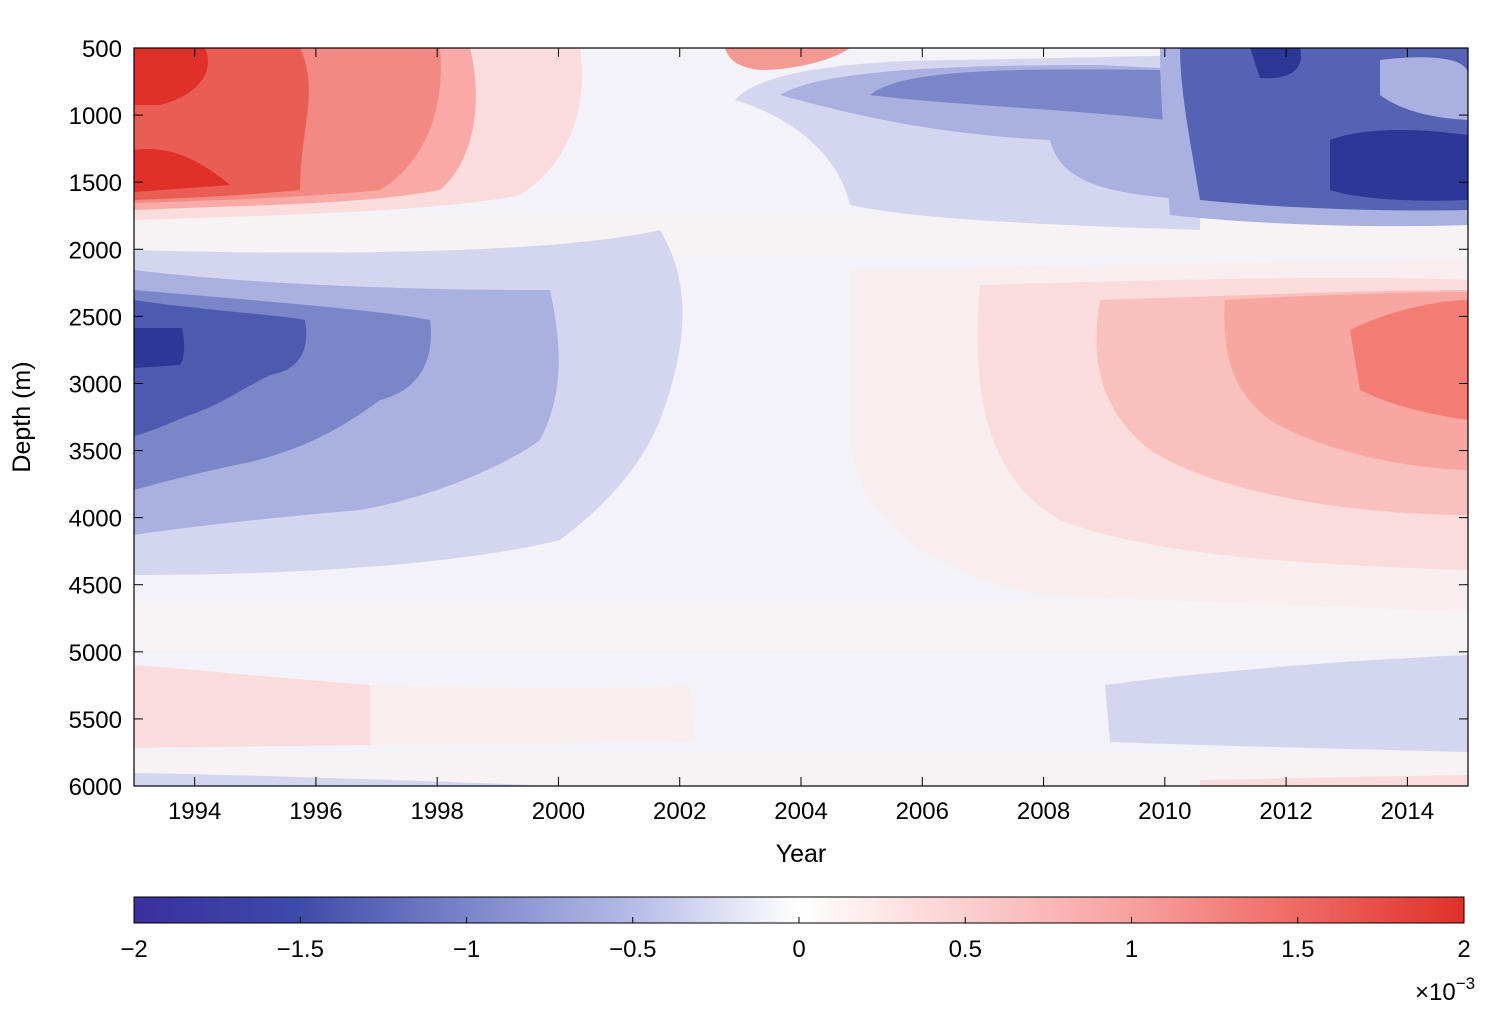  Describe the element at coordinates (347, 779) in the screenshot. I see `region-bottom-left-negative` at that location.